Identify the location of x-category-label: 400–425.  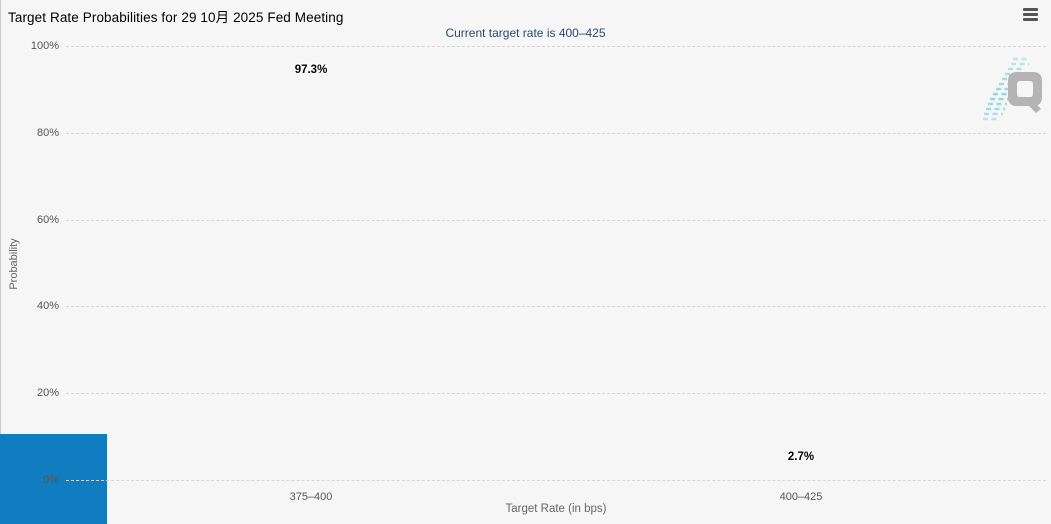
(801, 497).